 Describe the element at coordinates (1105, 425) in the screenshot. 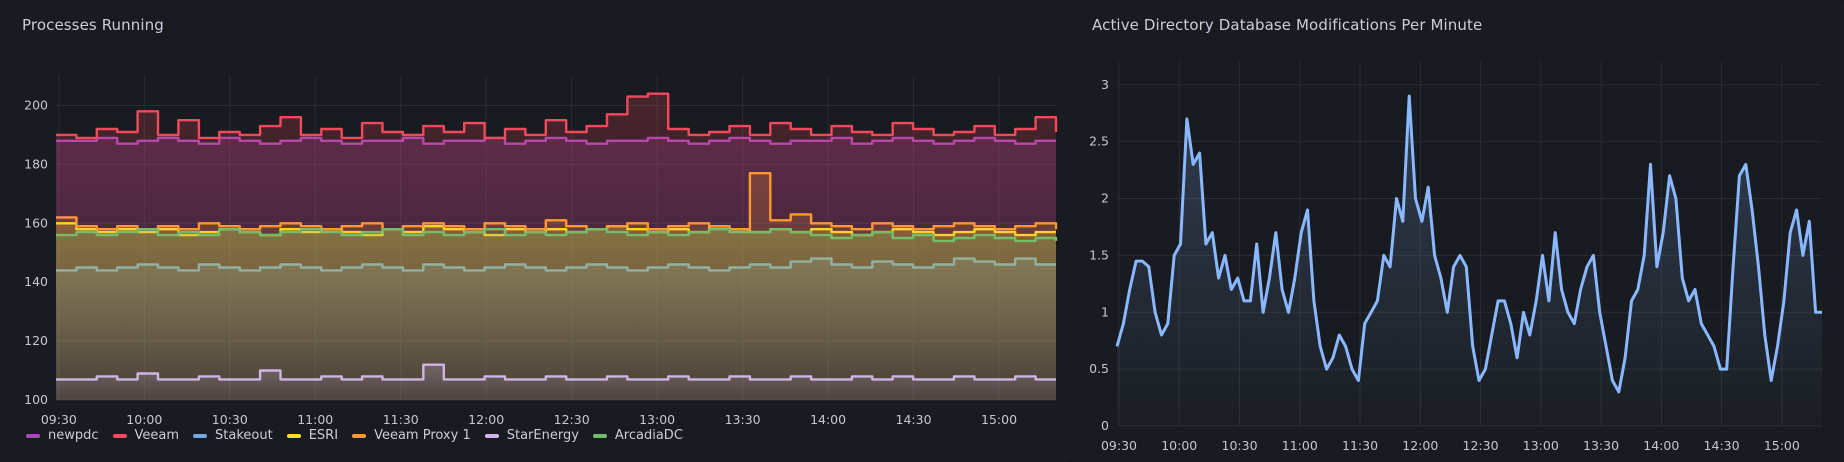

I see `y-tick-label: 0` at that location.